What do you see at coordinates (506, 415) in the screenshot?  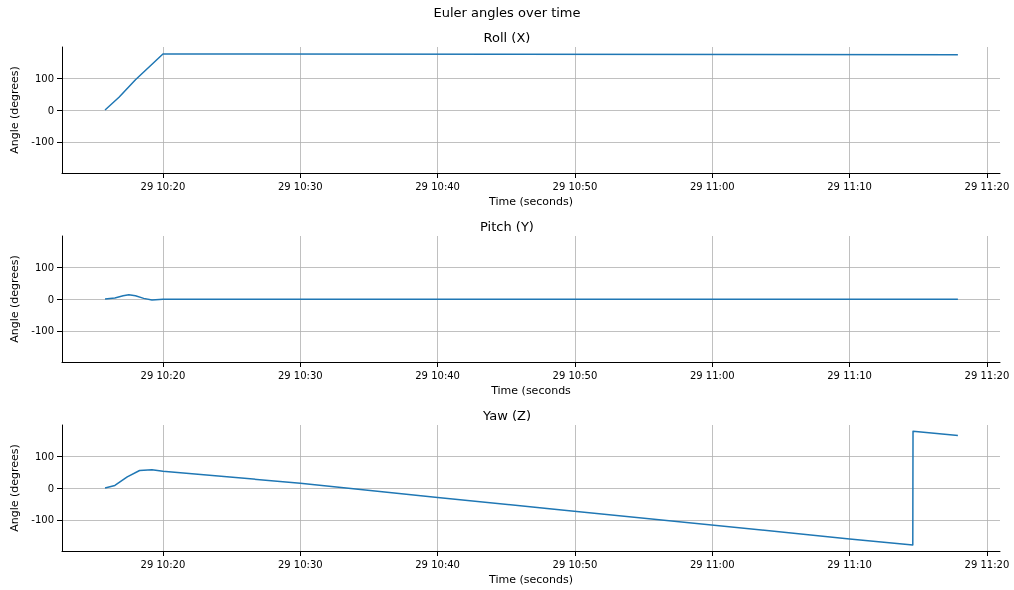 I see `chart-title: Yaw (Z)` at bounding box center [506, 415].